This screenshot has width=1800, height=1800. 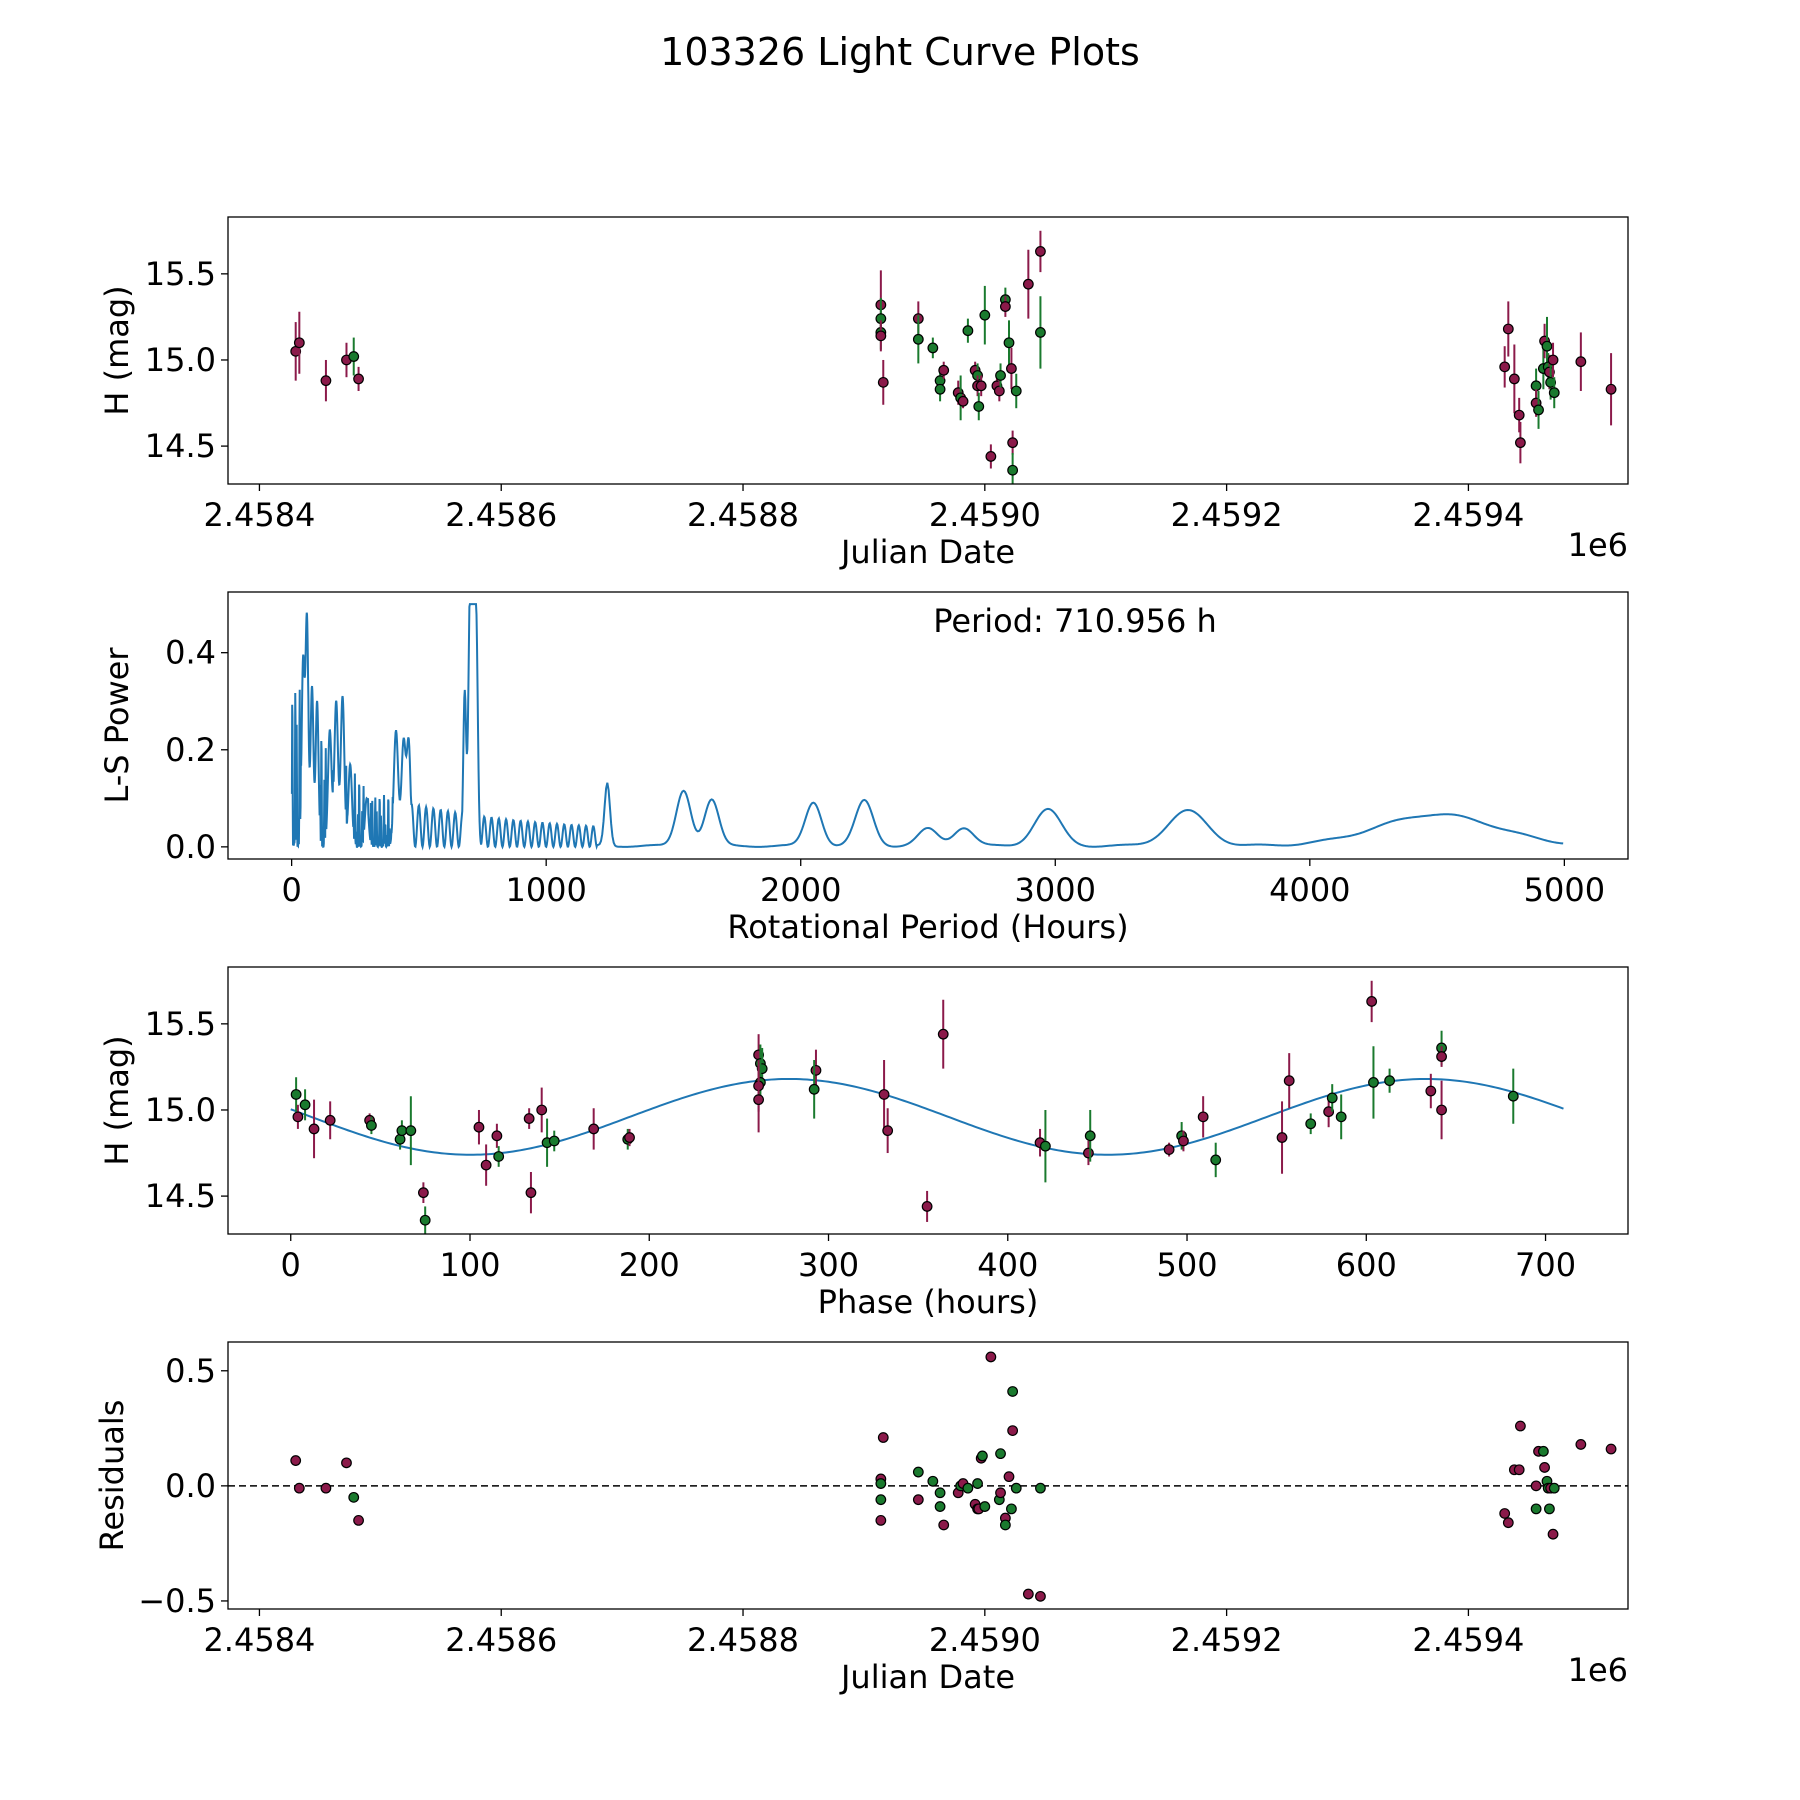 What do you see at coordinates (501, 515) in the screenshot?
I see `x-tick-label: 2.4586` at bounding box center [501, 515].